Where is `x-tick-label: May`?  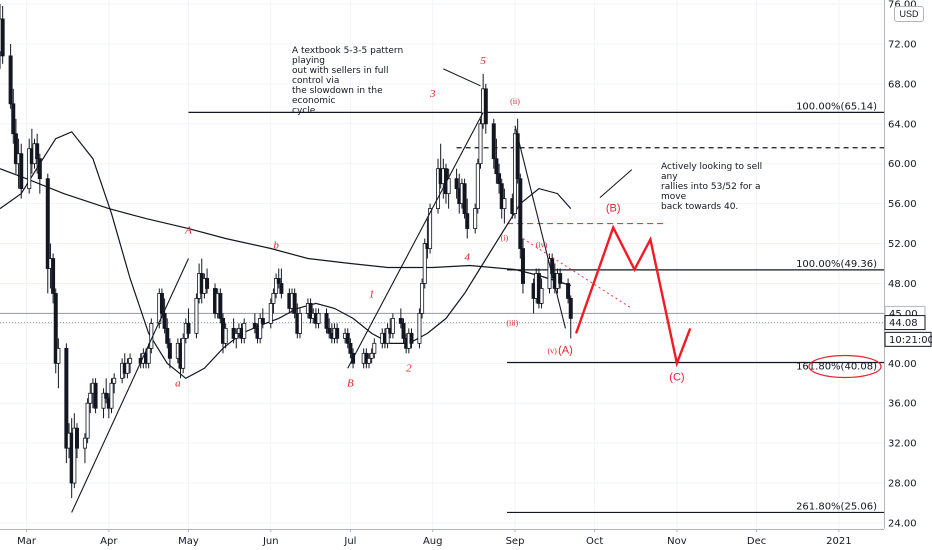
x-tick-label: May is located at coordinates (188, 541).